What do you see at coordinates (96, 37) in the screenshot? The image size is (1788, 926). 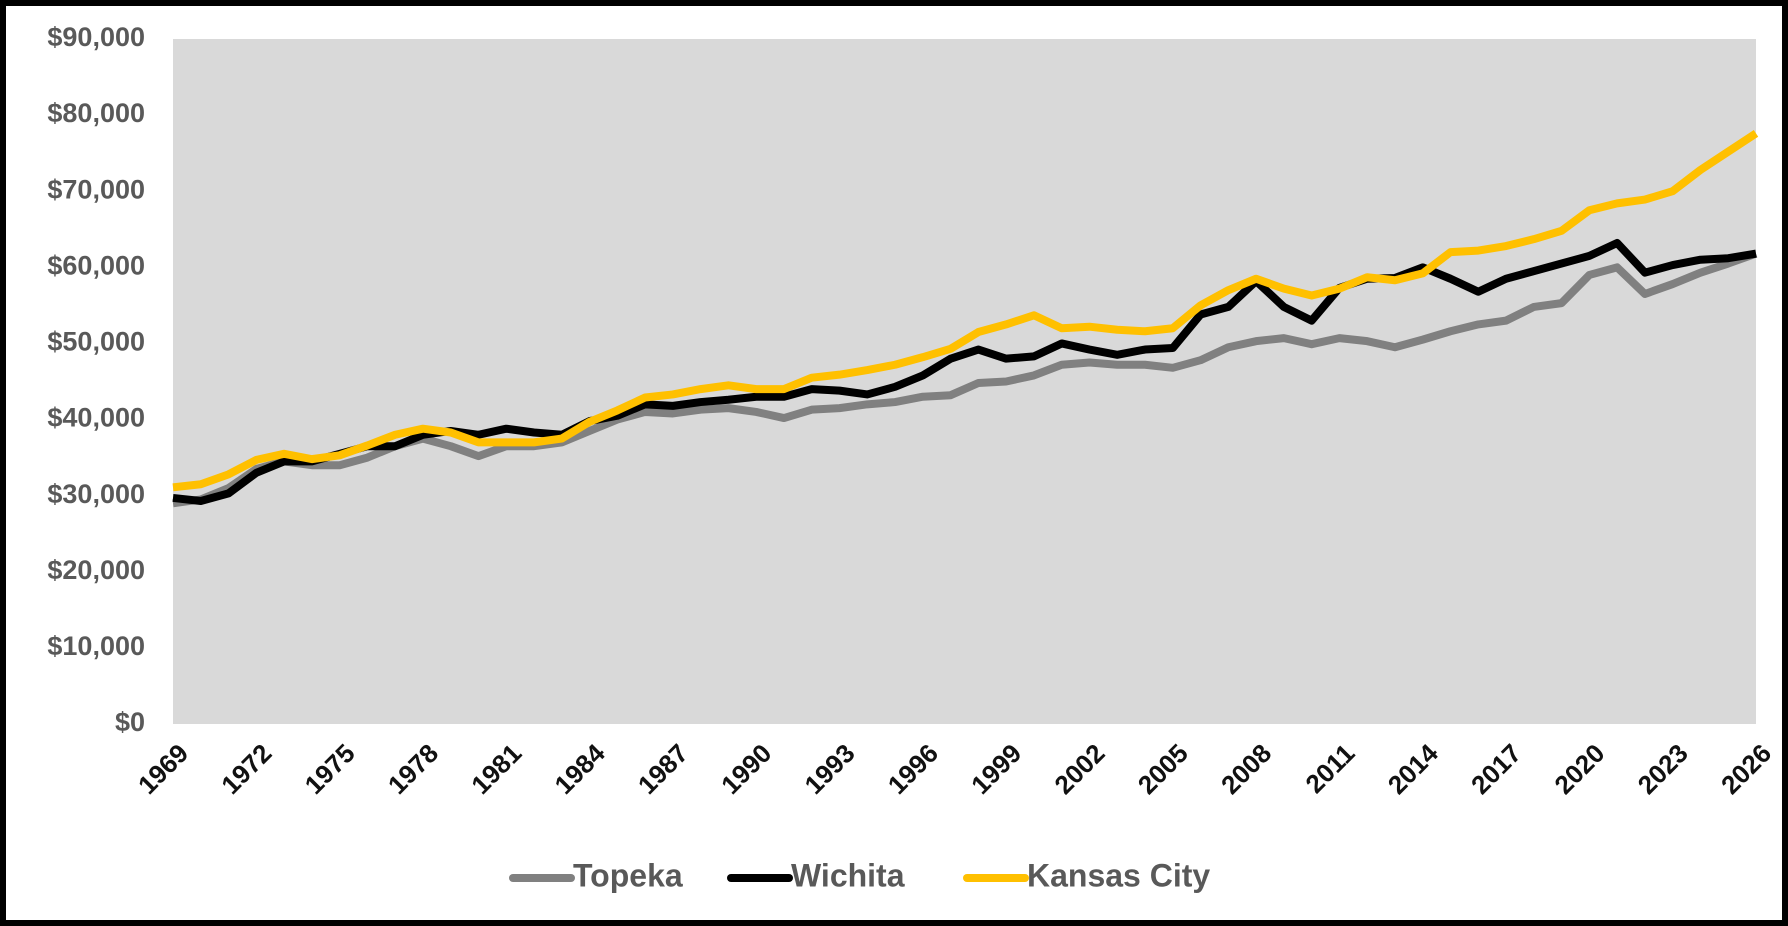 I see `y-tick-label: $90,000` at bounding box center [96, 37].